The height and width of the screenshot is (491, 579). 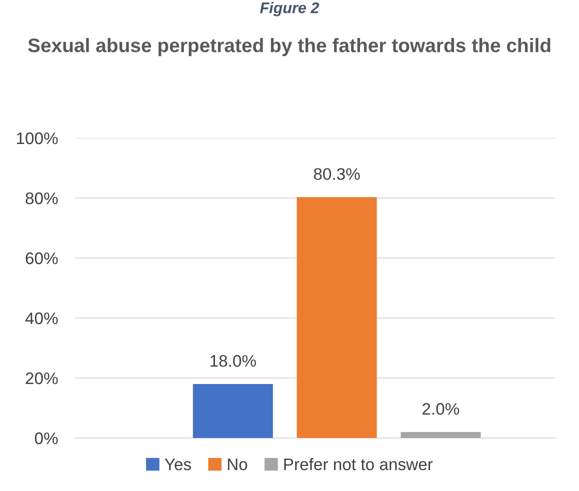 I want to click on legend-label: No, so click(x=238, y=464).